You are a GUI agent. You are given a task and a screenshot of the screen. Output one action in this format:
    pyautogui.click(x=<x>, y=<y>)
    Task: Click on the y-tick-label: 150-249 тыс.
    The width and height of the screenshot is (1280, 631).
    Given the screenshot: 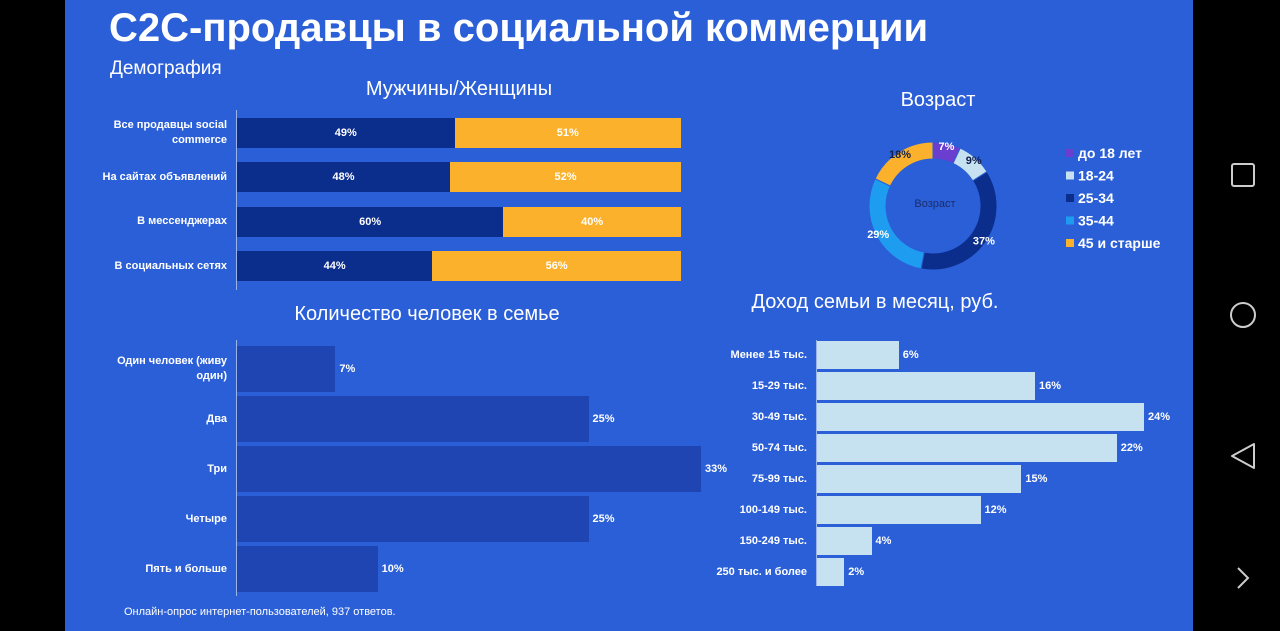 What is the action you would take?
    pyautogui.click(x=773, y=540)
    